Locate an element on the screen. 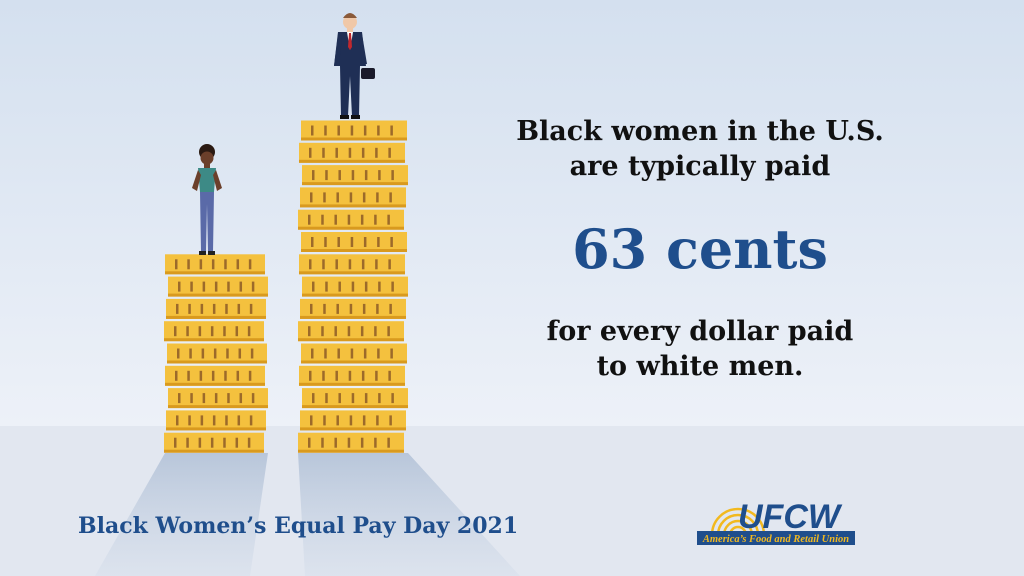 The height and width of the screenshot is (576, 1024). logo-tagline: America’s Food and Retail Union is located at coordinates (775, 539).